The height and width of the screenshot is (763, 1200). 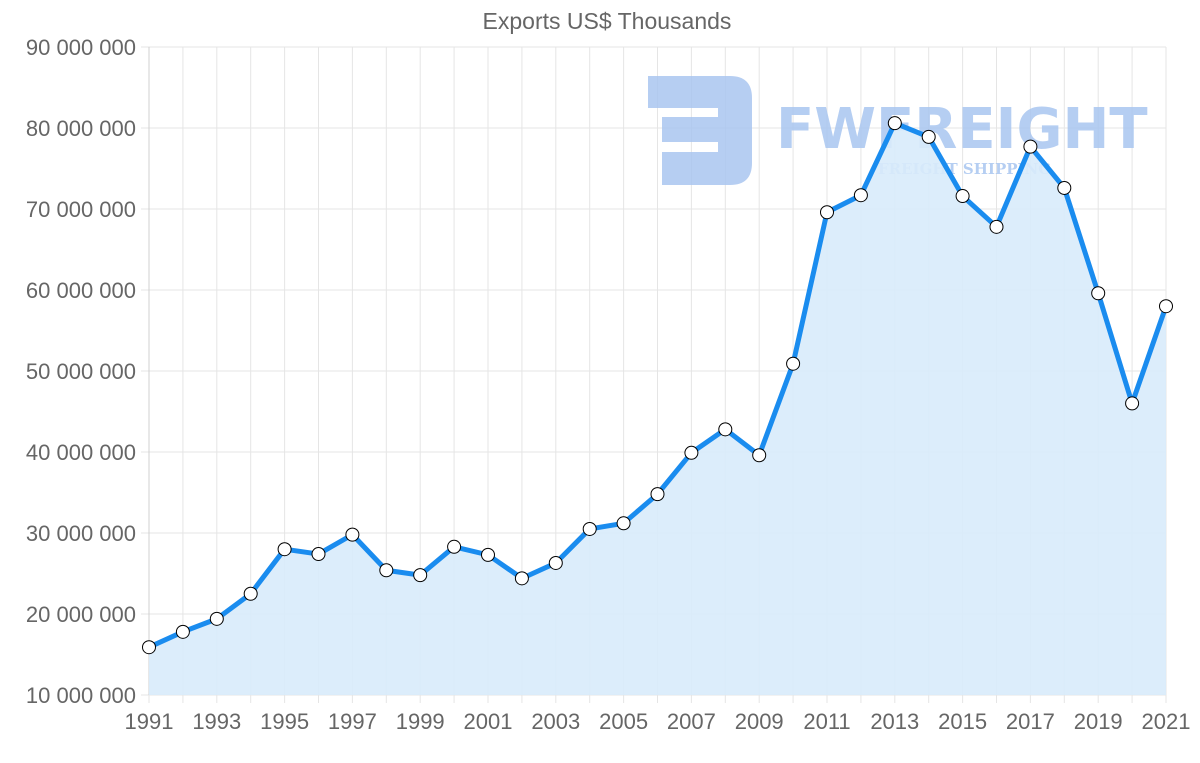 I want to click on x-tick-label: 2021, so click(x=1166, y=721).